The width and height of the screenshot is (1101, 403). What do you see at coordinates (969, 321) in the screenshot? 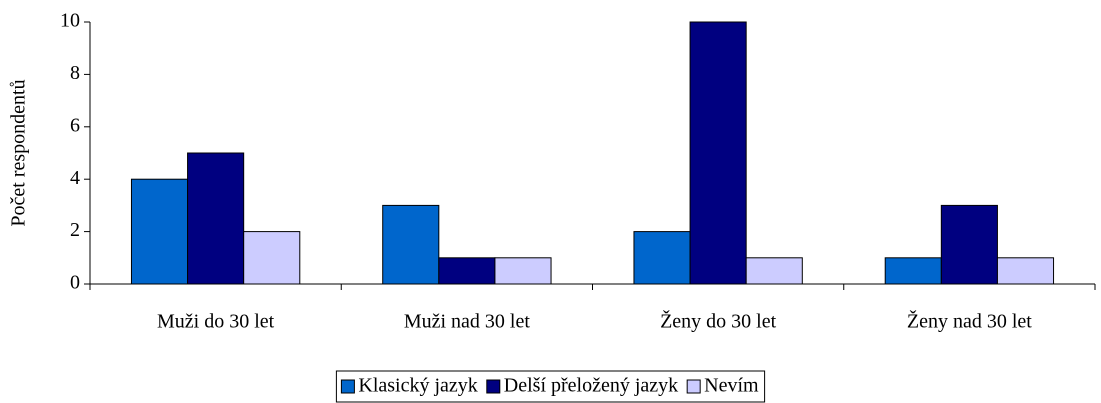
I see `x-tick-label: Ženy nad 30 let` at bounding box center [969, 321].